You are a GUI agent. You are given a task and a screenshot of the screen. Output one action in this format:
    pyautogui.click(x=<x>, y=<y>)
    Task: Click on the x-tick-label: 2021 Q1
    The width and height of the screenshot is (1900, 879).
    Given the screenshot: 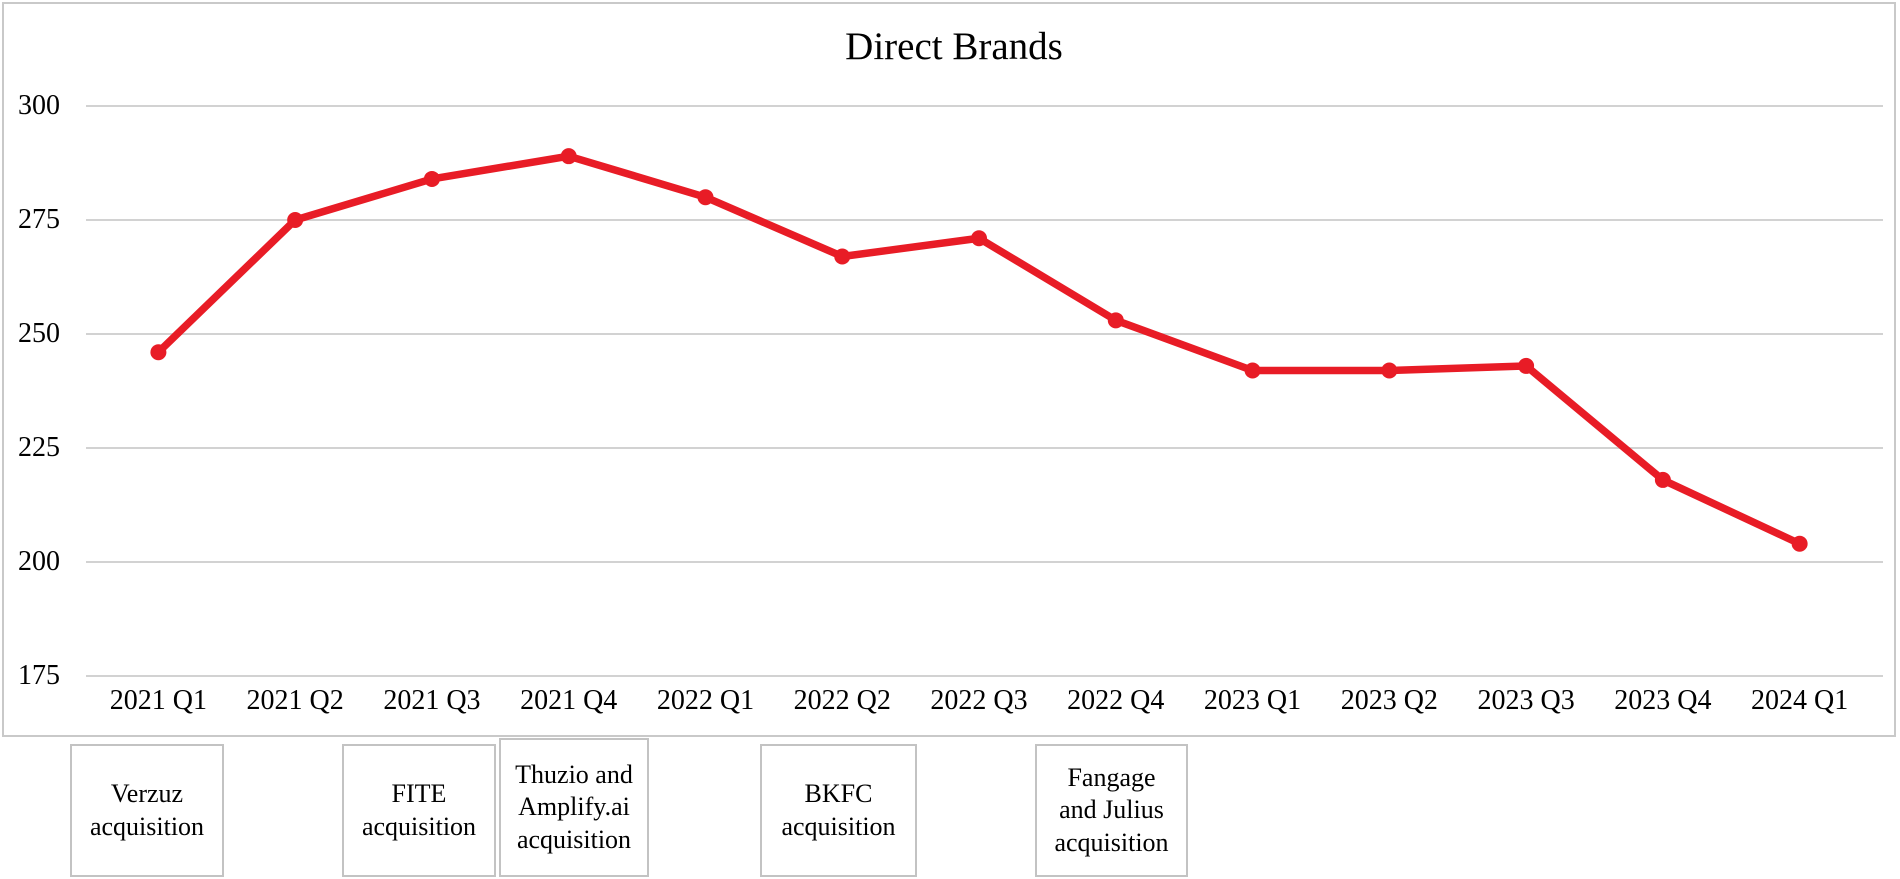 What is the action you would take?
    pyautogui.click(x=158, y=700)
    